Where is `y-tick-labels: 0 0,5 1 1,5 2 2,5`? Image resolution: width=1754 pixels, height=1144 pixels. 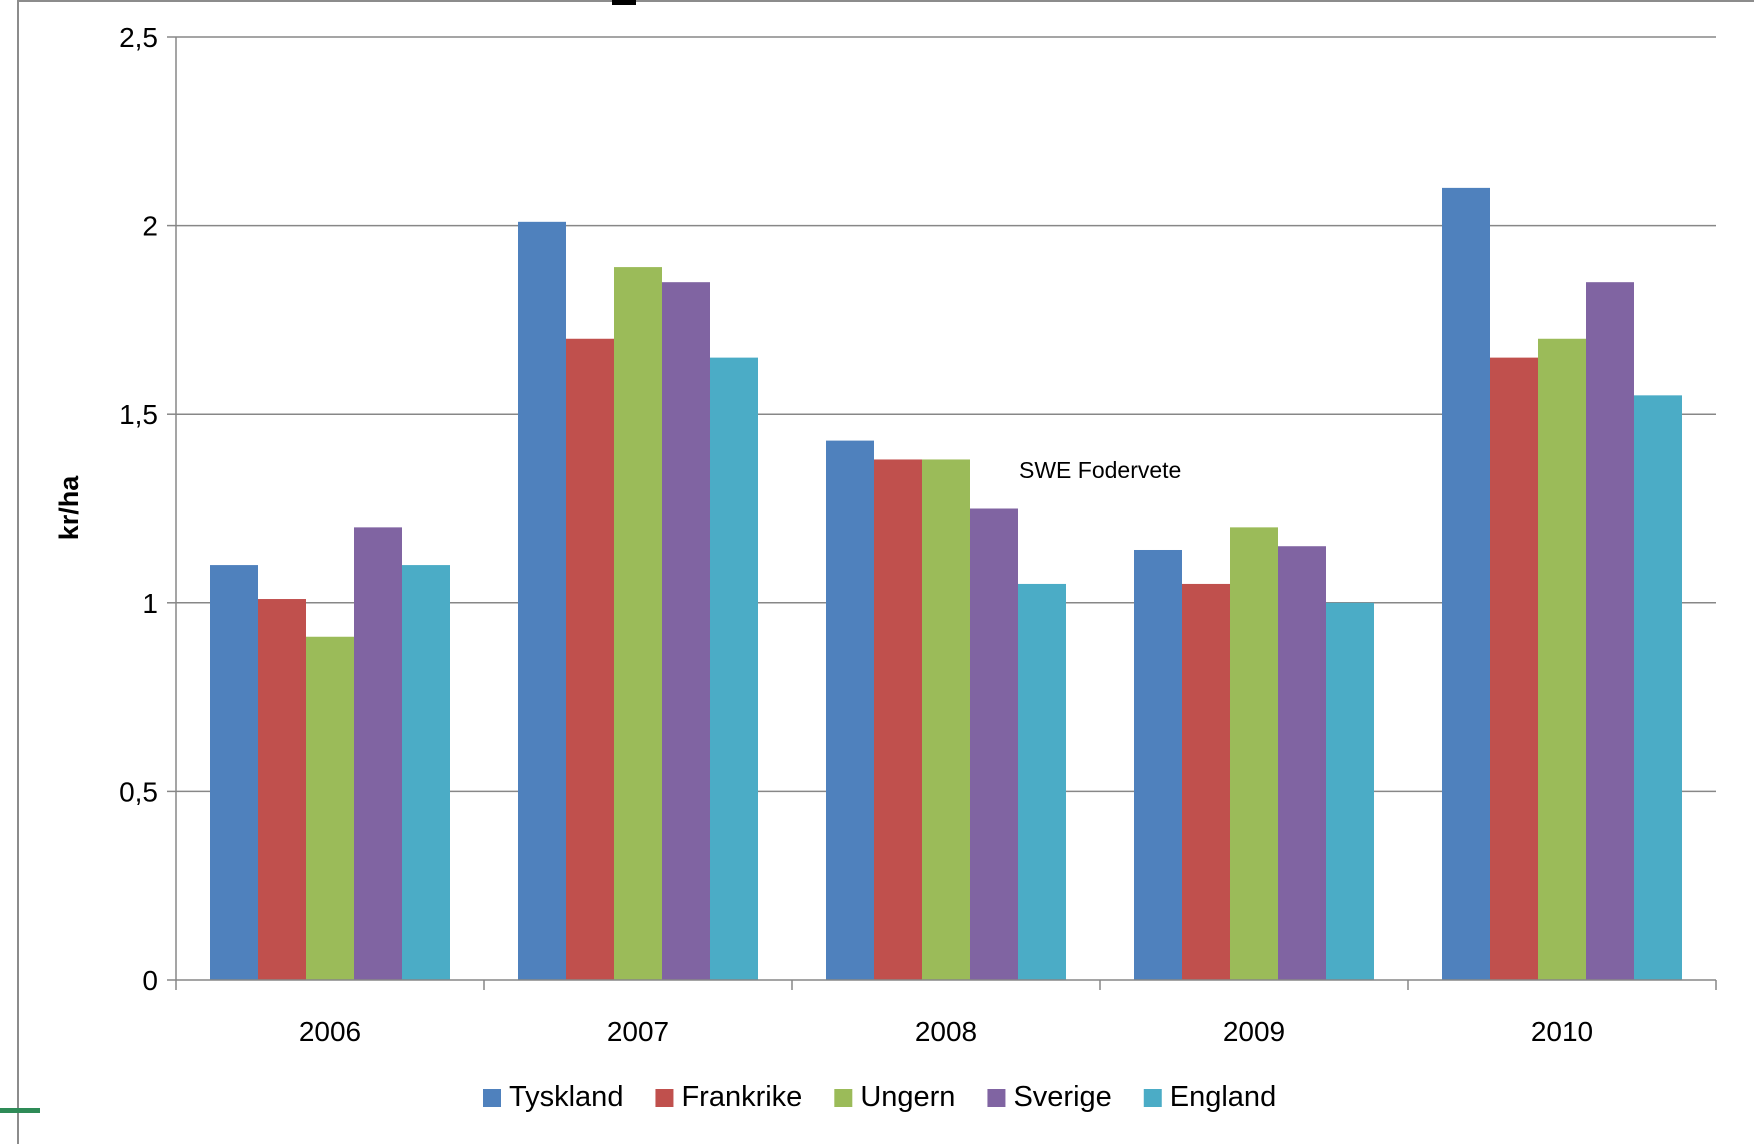 y-tick-labels: 0 0,5 1 1,5 2 2,5 is located at coordinates (138, 509).